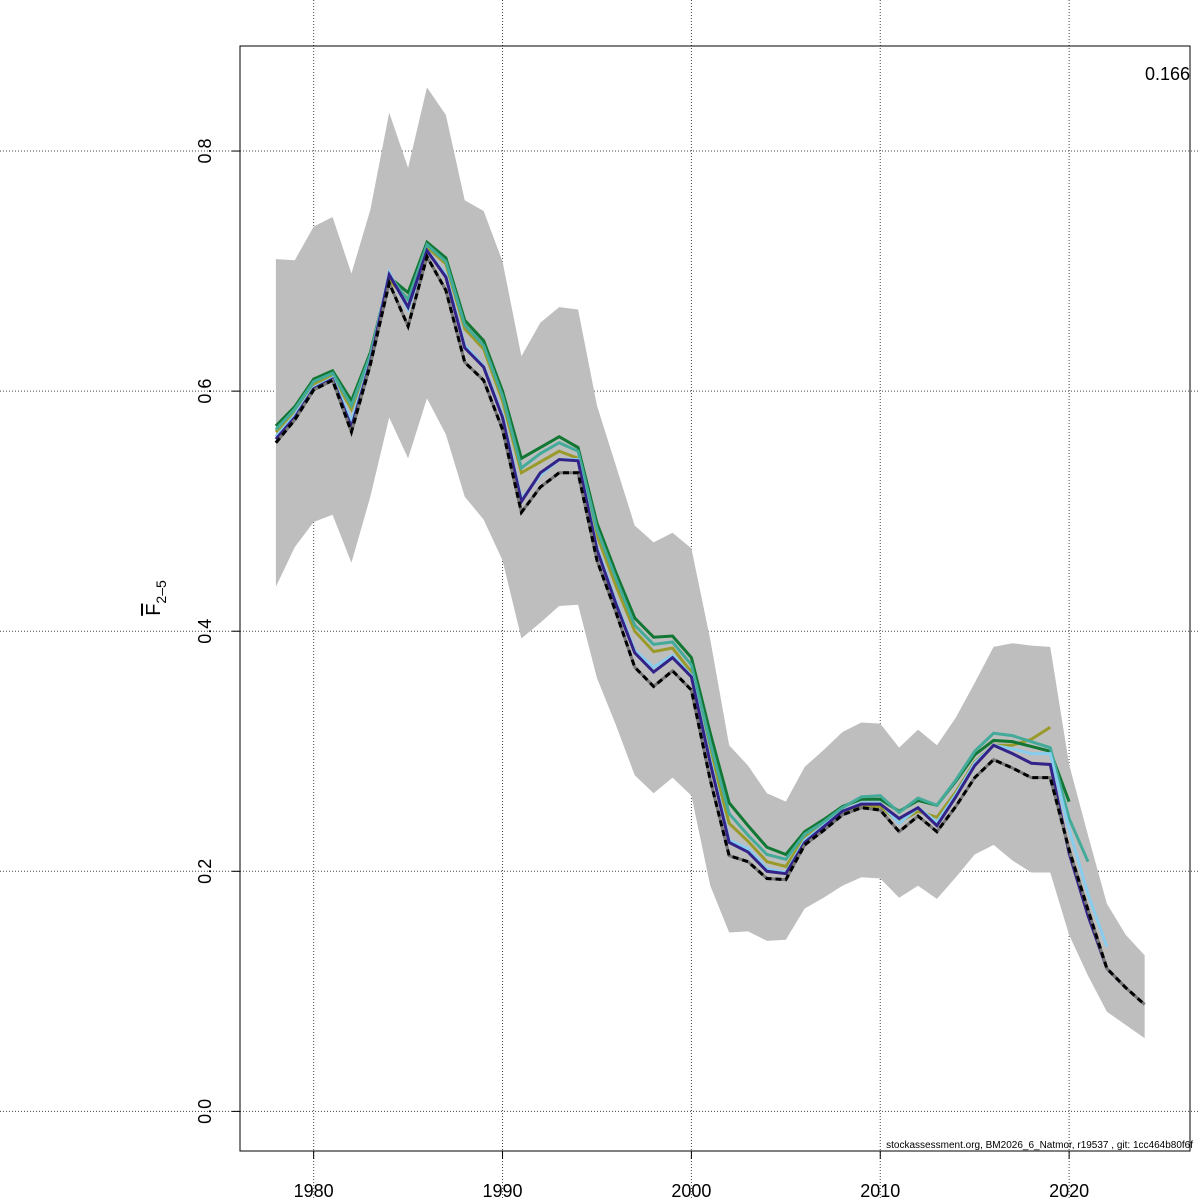  I want to click on svg-text: F2–5, so click(156, 598).